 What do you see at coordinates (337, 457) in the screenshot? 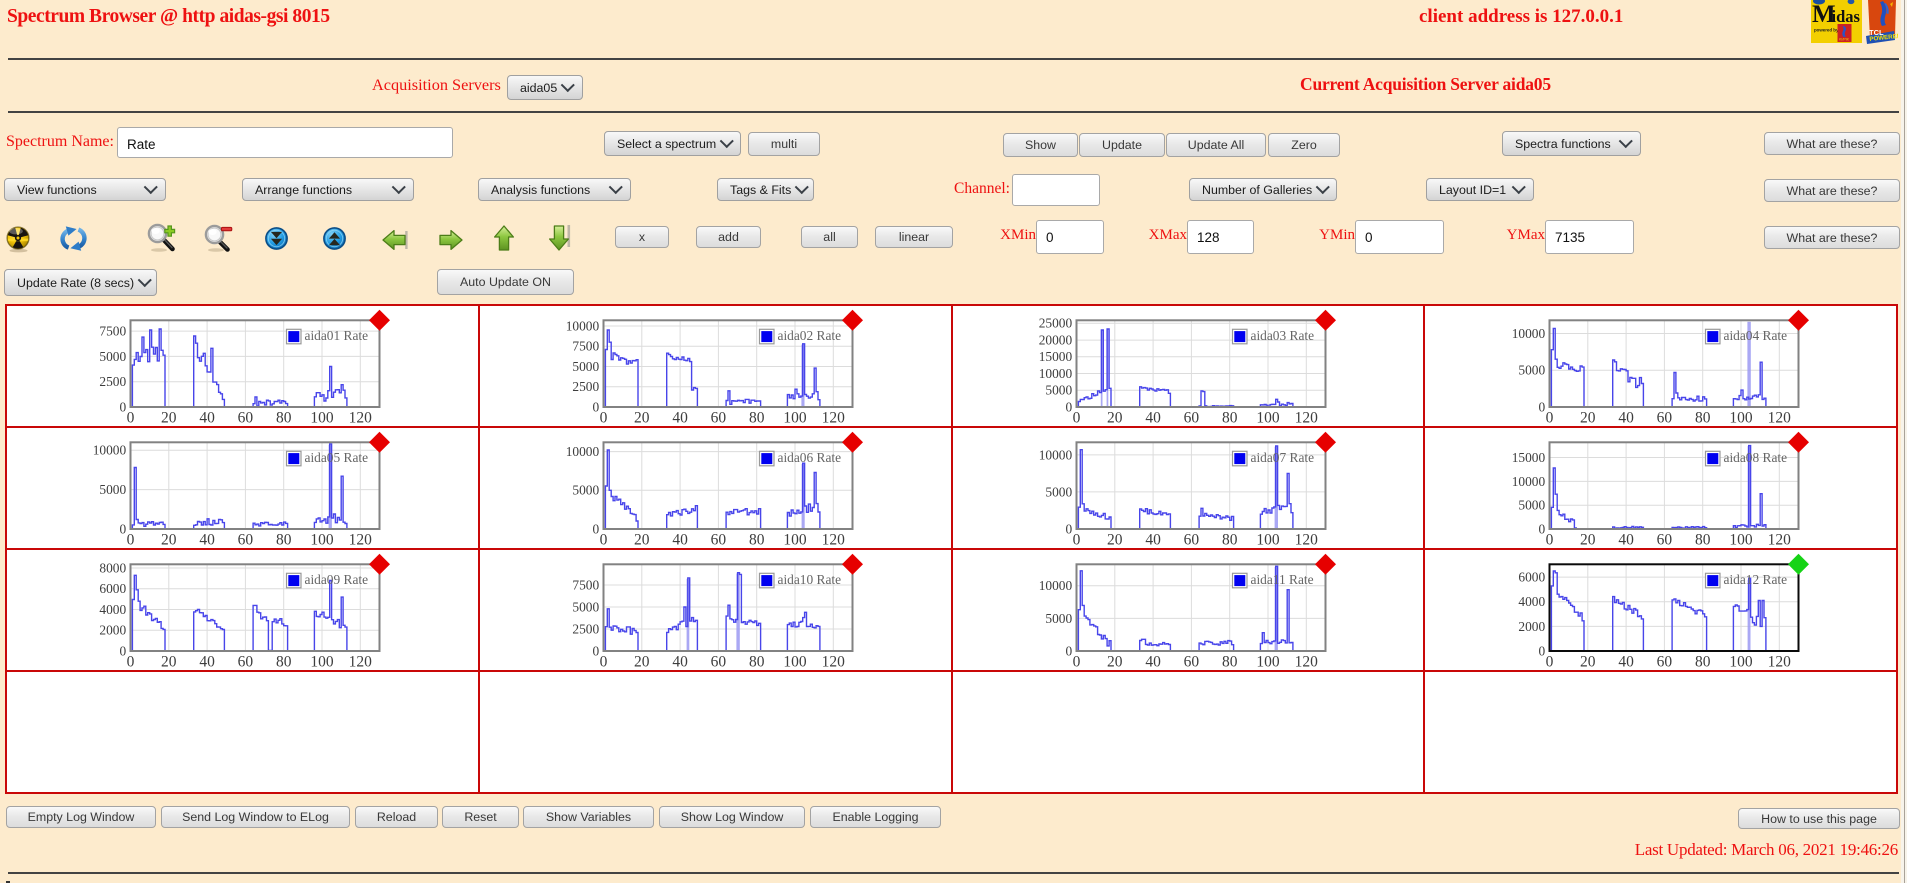
I see `svg-text: aida05 Rate` at bounding box center [337, 457].